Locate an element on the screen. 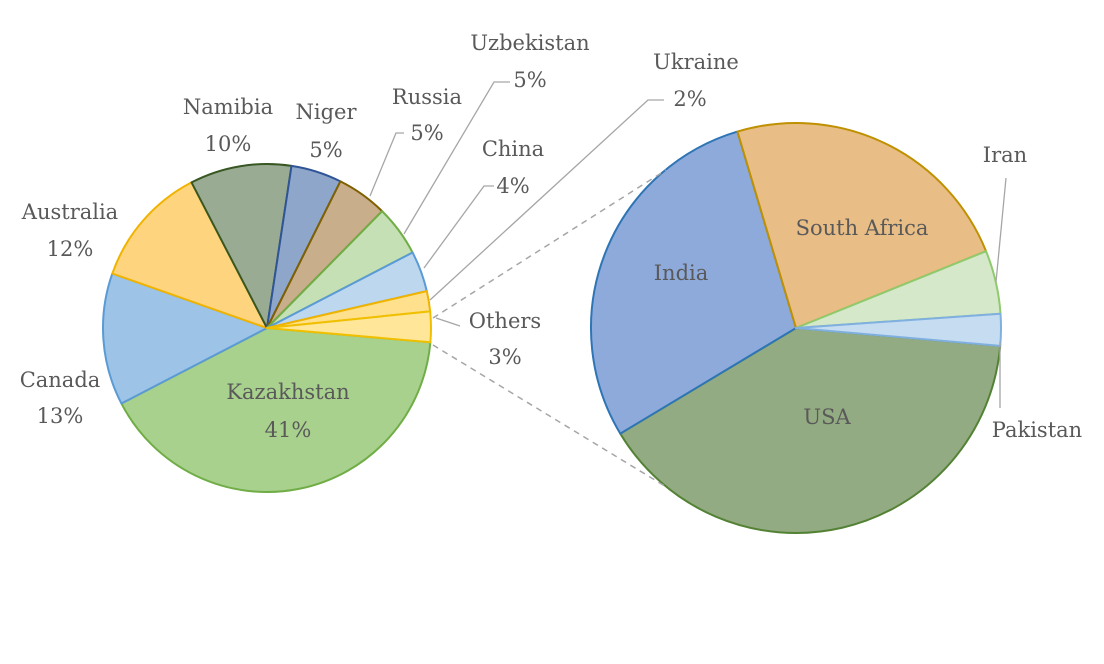 Image resolution: width=1104 pixels, height=664 pixels. slice-kazakhstan is located at coordinates (276, 410).